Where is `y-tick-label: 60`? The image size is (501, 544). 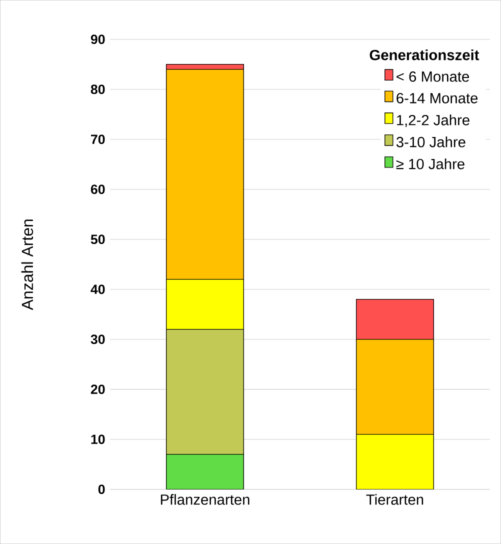
y-tick-label: 60 is located at coordinates (97, 189).